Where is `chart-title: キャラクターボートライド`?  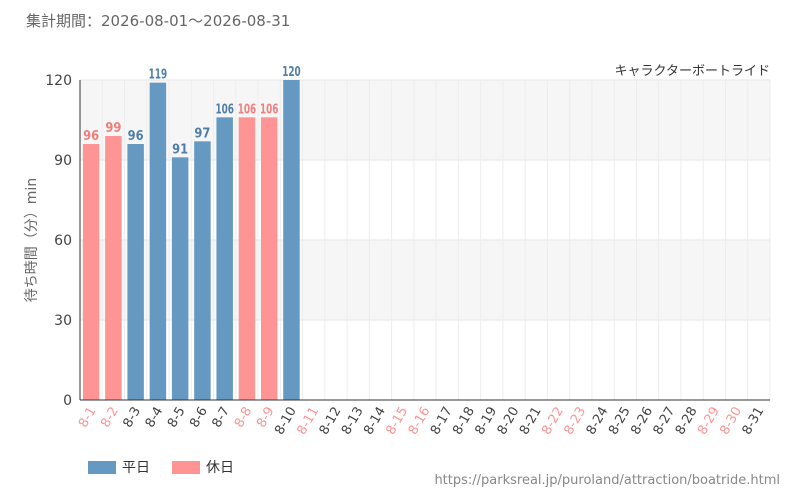 chart-title: キャラクターボートライド is located at coordinates (692, 71).